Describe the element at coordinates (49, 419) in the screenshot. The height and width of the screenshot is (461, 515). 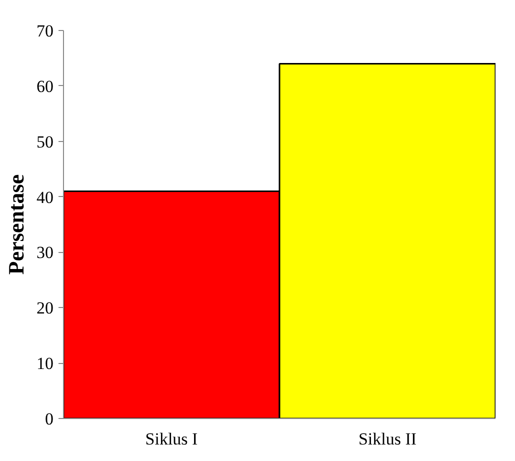
I see `y-tick-label: 0` at that location.